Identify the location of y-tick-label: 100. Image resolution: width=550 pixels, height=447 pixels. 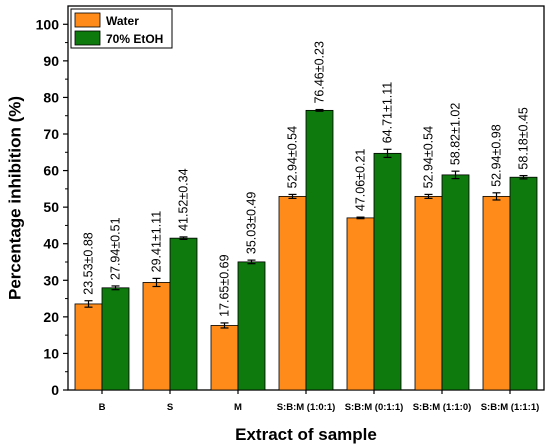
(48, 24).